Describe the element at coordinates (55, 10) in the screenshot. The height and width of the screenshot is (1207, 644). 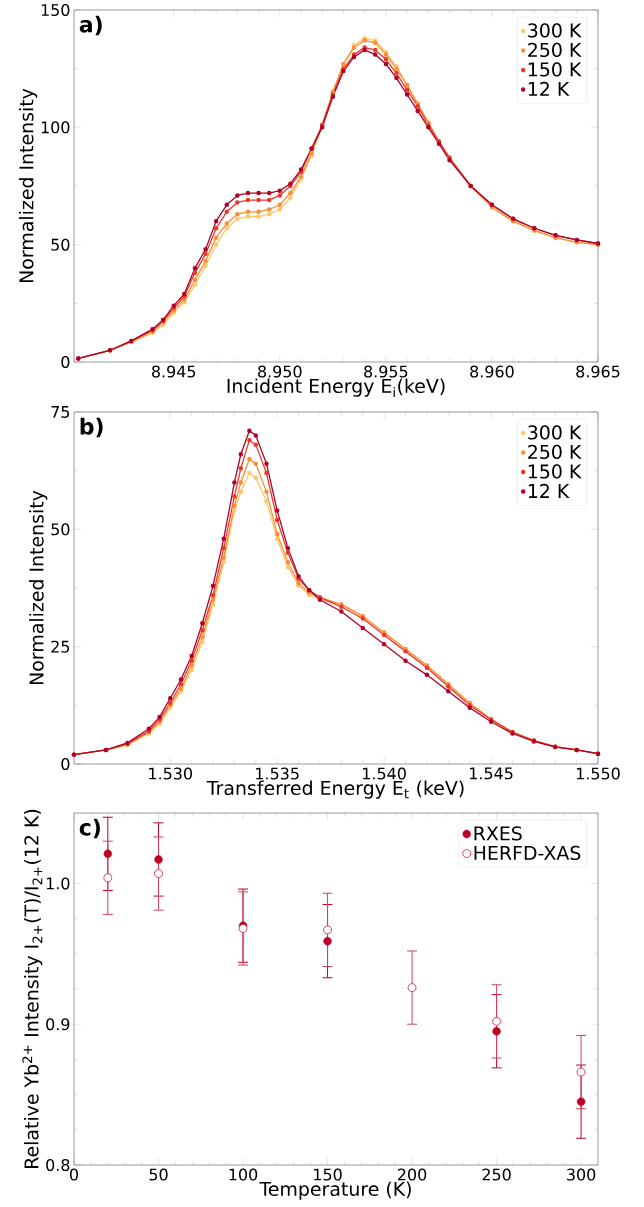
I see `y-tick-label: 150` at that location.